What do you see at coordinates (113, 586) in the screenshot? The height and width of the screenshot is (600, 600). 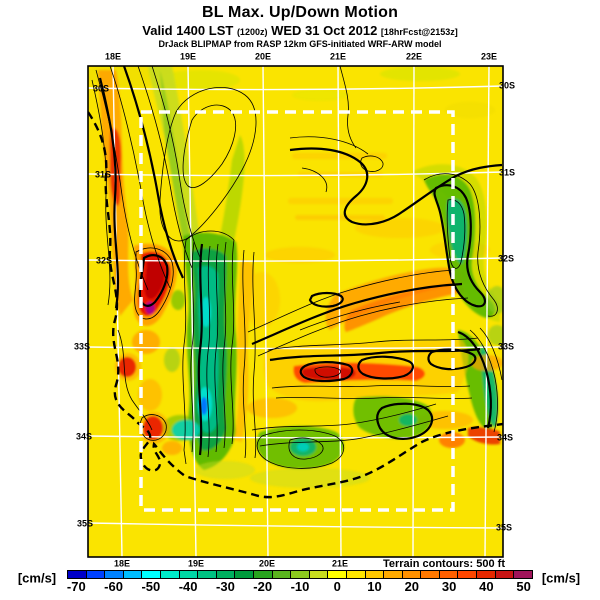 I see `colorbar-tick-label: -60` at bounding box center [113, 586].